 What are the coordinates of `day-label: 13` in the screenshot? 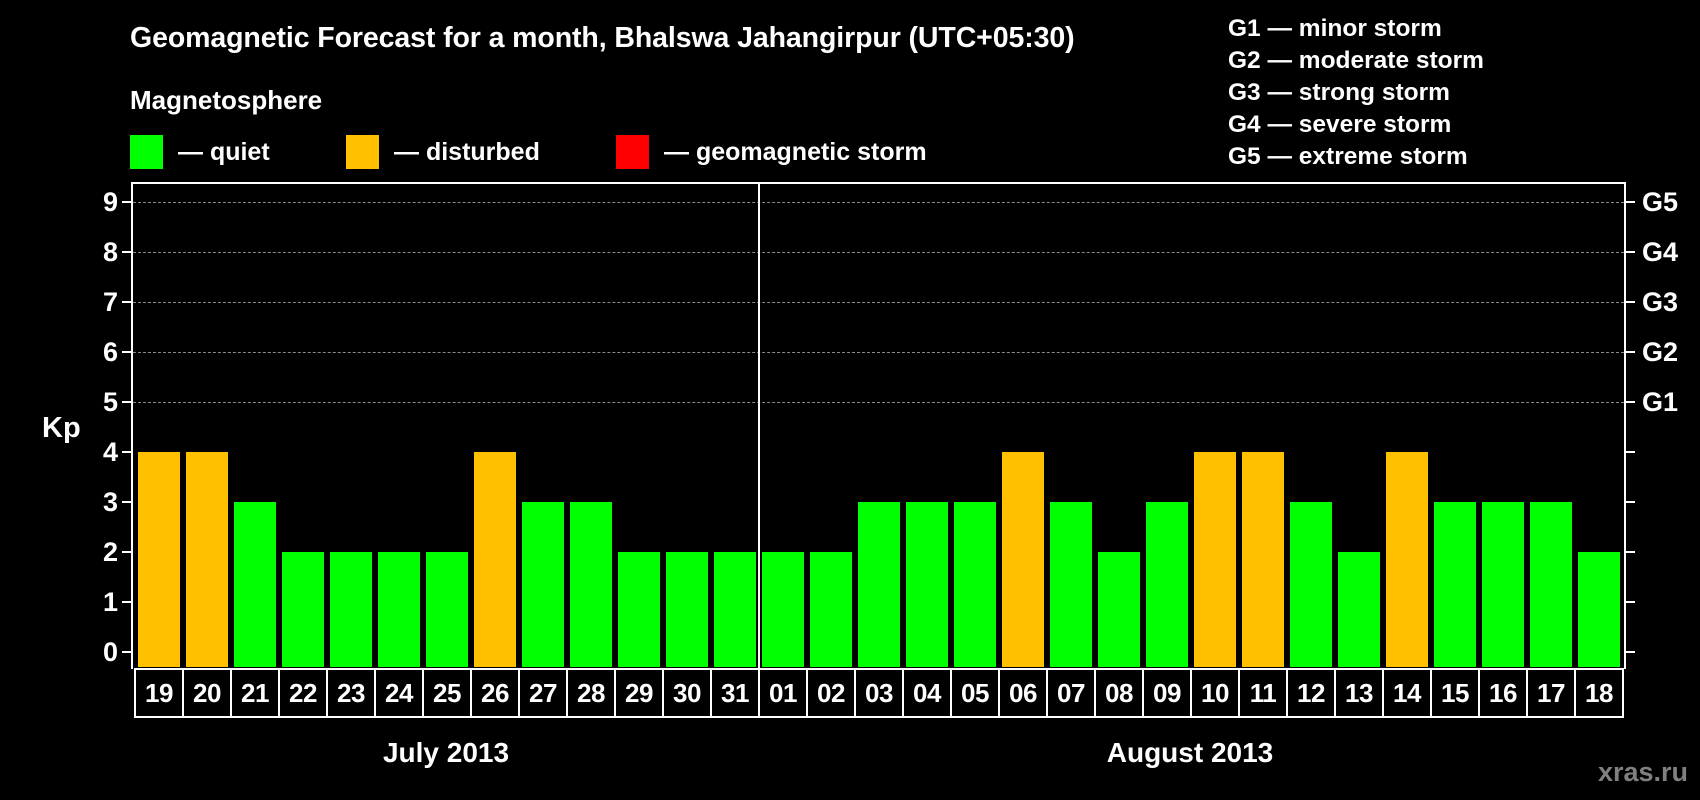 It's located at (1360, 693).